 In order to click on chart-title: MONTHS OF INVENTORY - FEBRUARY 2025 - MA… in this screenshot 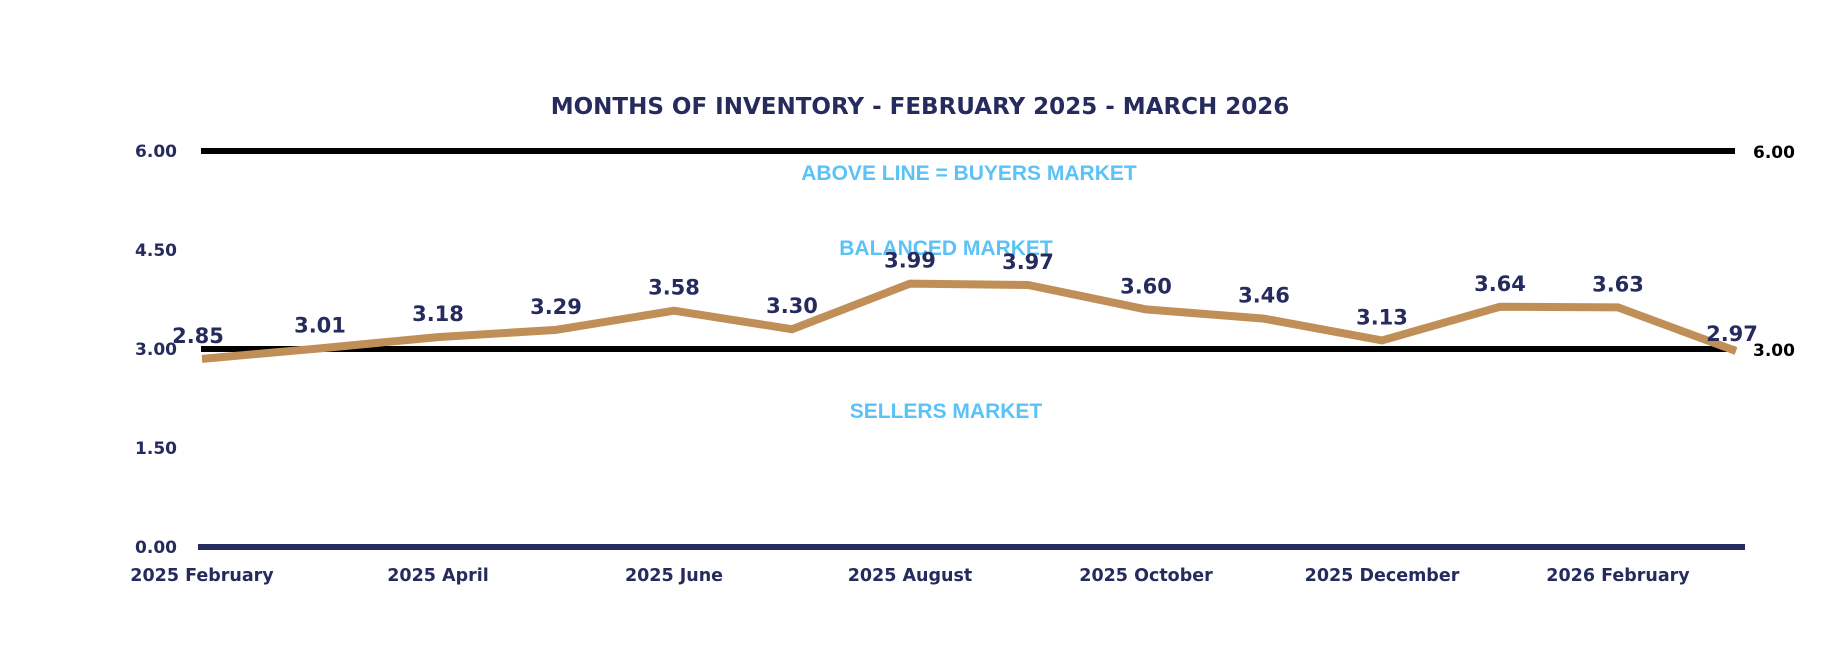, I will do `click(920, 107)`.